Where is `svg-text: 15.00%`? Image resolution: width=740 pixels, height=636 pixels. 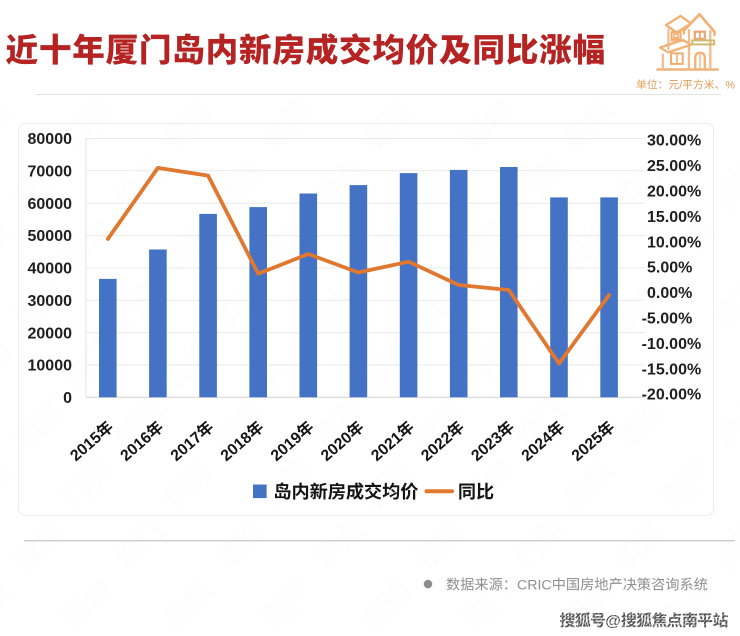
svg-text: 15.00% is located at coordinates (674, 217).